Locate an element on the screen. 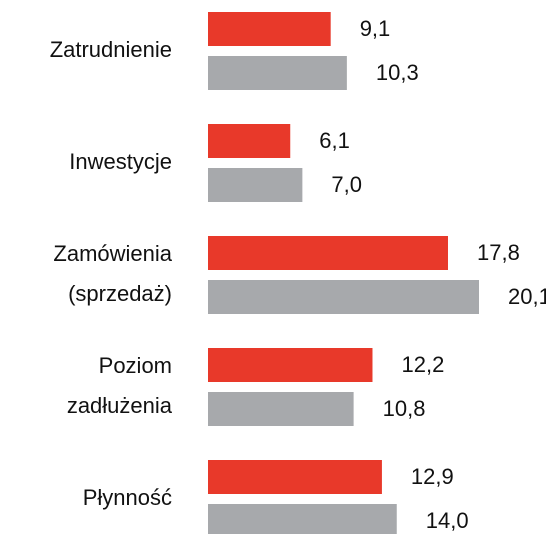  value-label: 10,3 is located at coordinates (397, 72).